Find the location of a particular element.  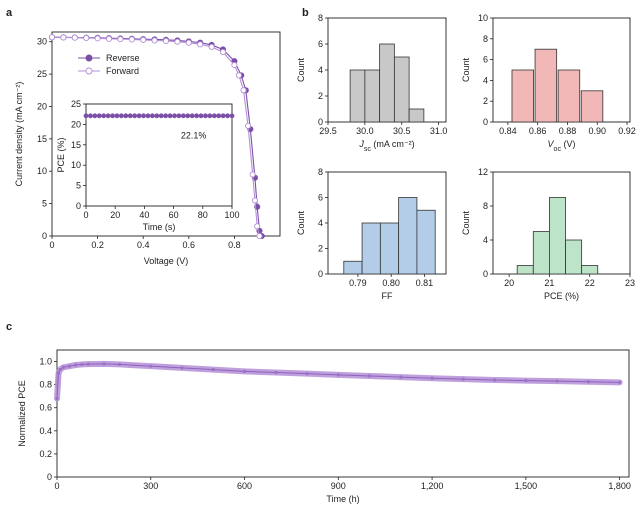

x-tick-label: 22 is located at coordinates (590, 283).